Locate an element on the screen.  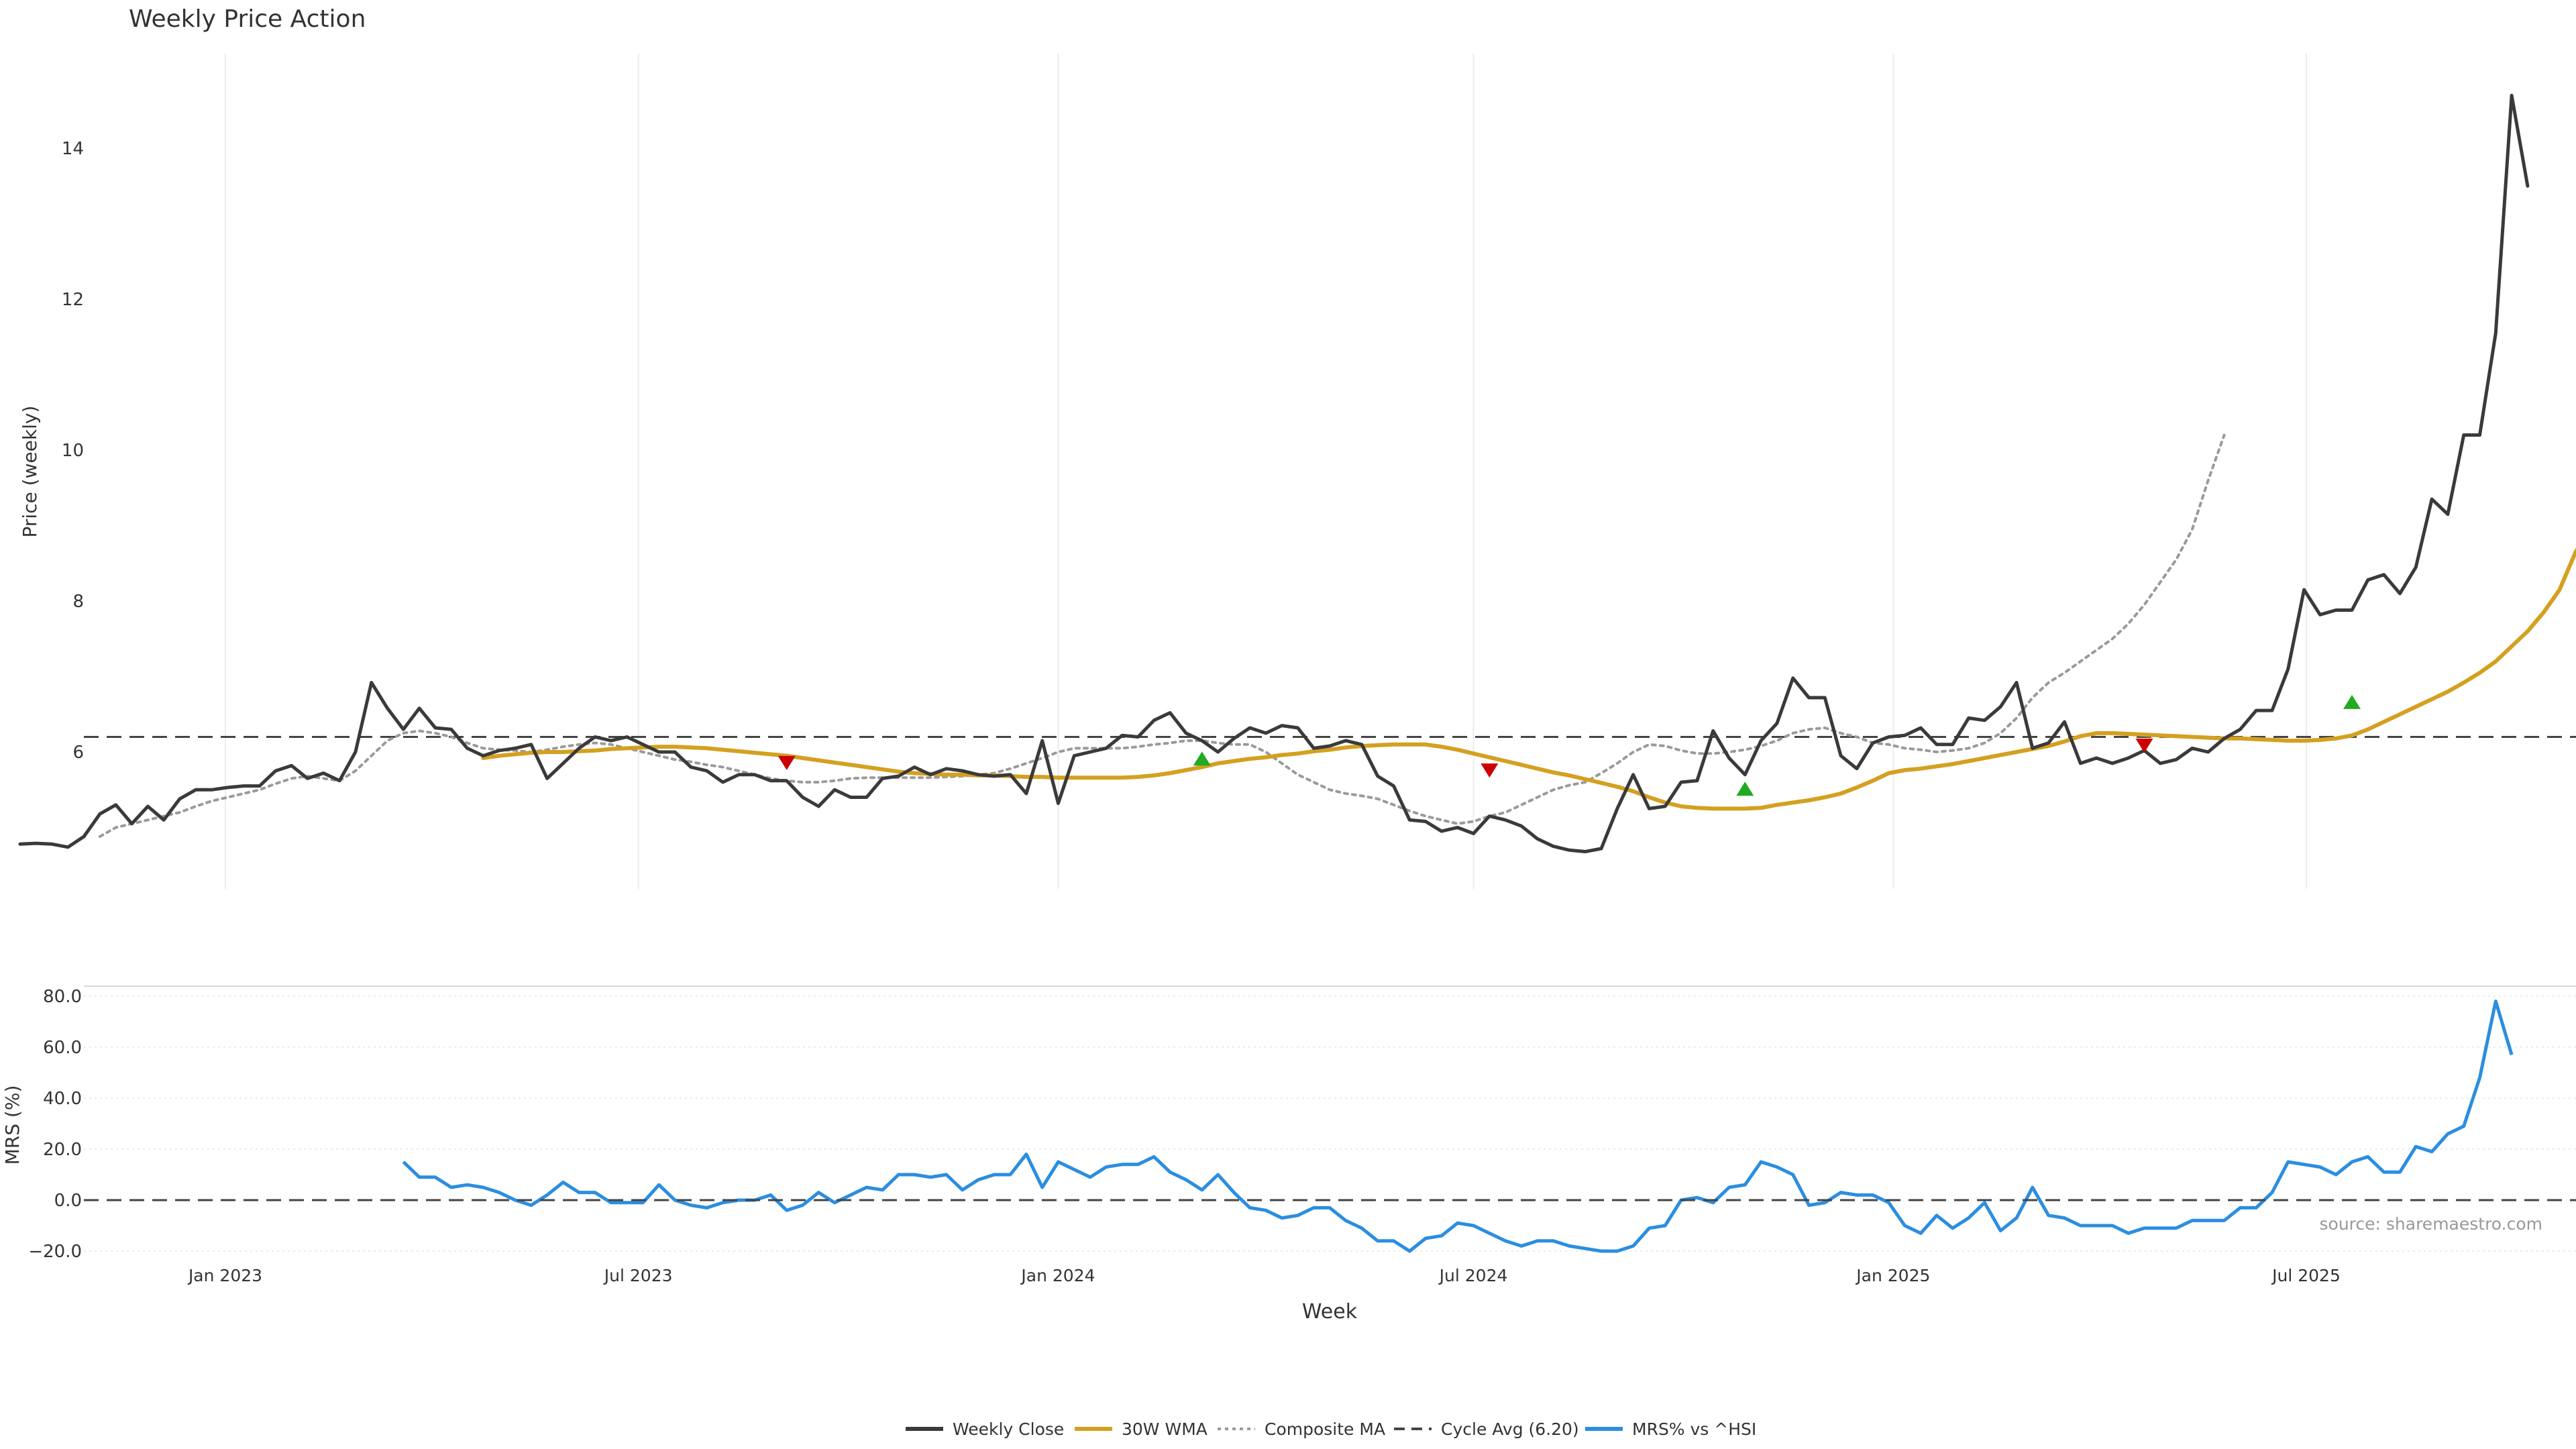
x-tick-label: Jul 2024 is located at coordinates (1473, 1275).